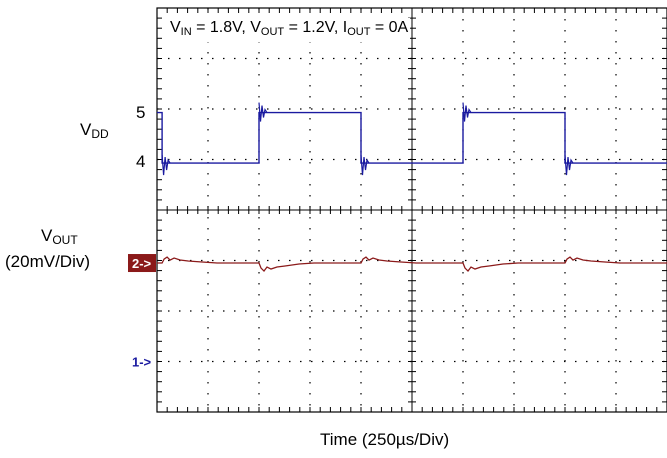 The image size is (667, 458). I want to click on vout-trace, so click(412, 264).